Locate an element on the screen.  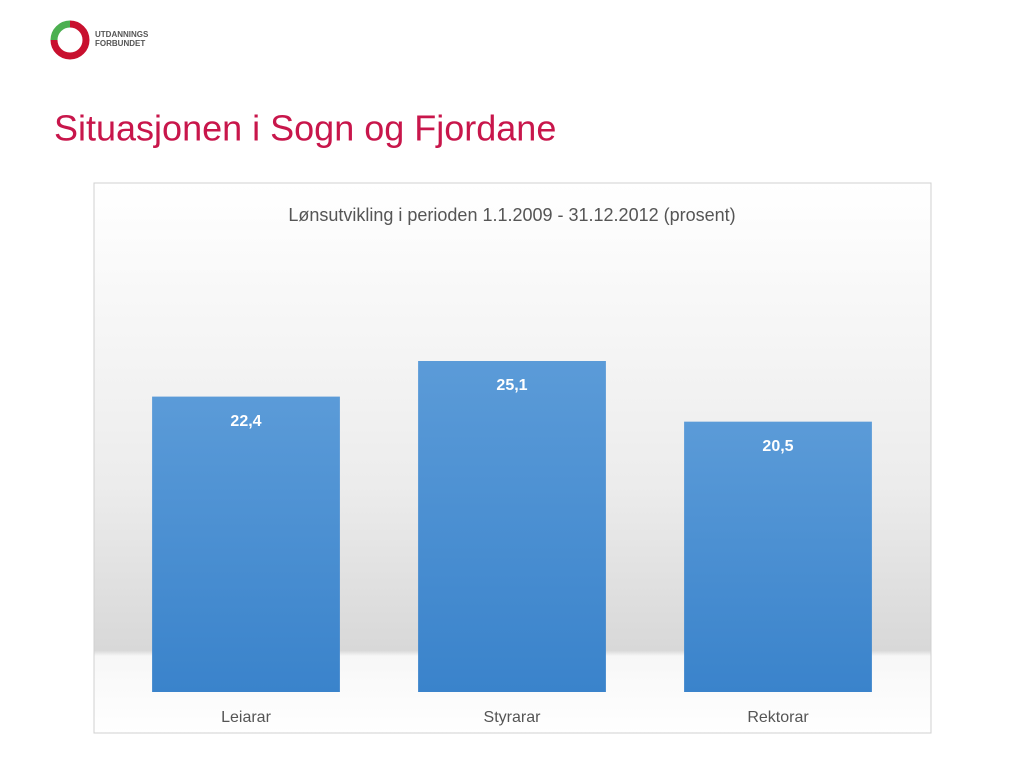
logo: UTDANNINGS FORBUNDET is located at coordinates (99, 40).